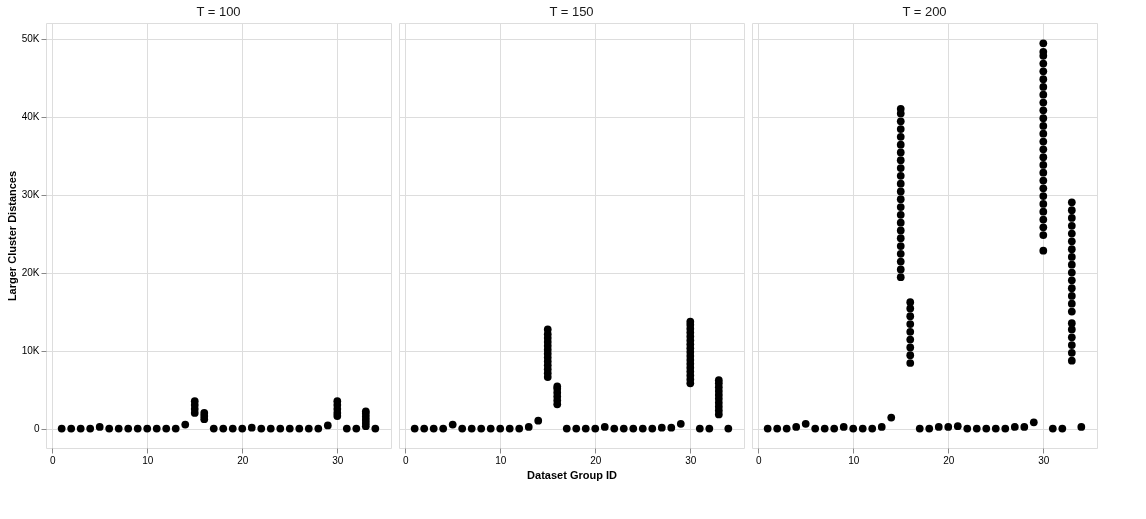  What do you see at coordinates (30, 195) in the screenshot?
I see `y-tick-label: 30K` at bounding box center [30, 195].